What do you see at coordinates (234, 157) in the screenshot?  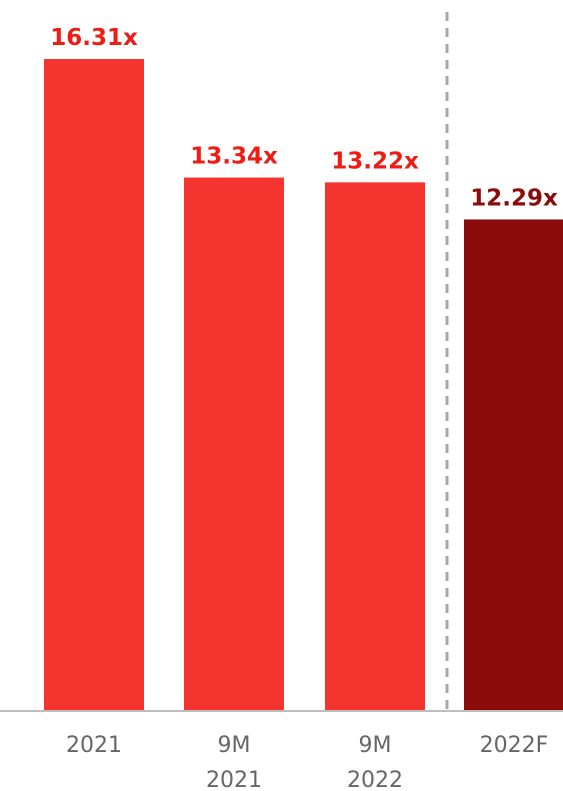 I see `data-label-2: 13.34x` at bounding box center [234, 157].